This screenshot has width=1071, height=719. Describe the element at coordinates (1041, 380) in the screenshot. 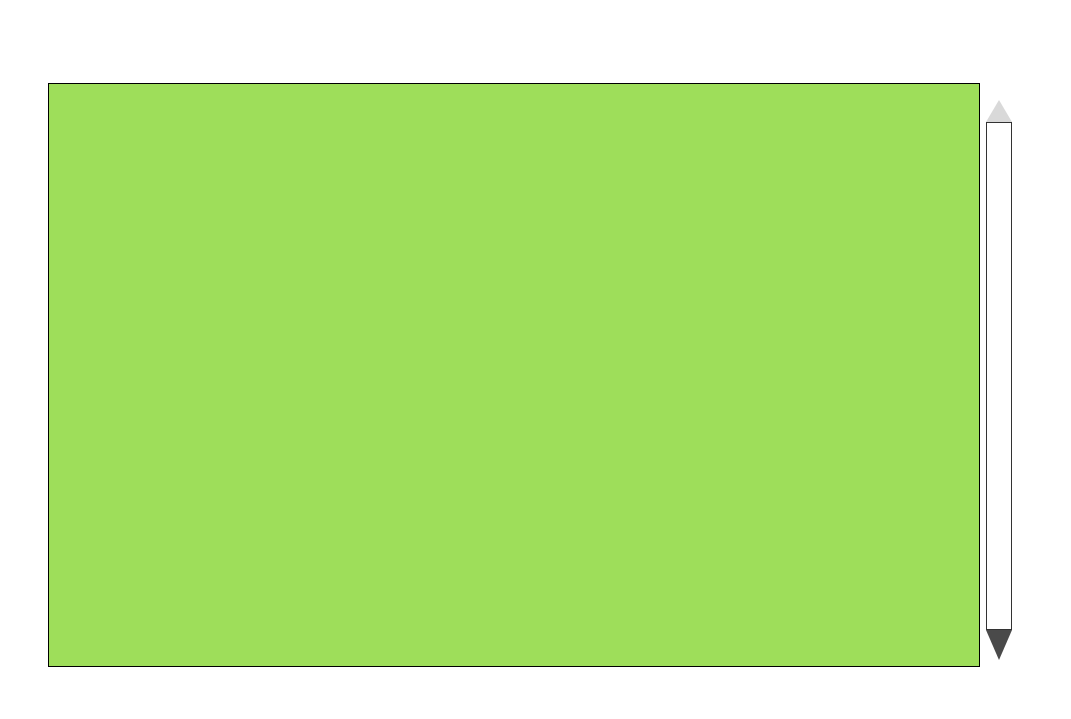

I see `colorbar-ticks` at that location.